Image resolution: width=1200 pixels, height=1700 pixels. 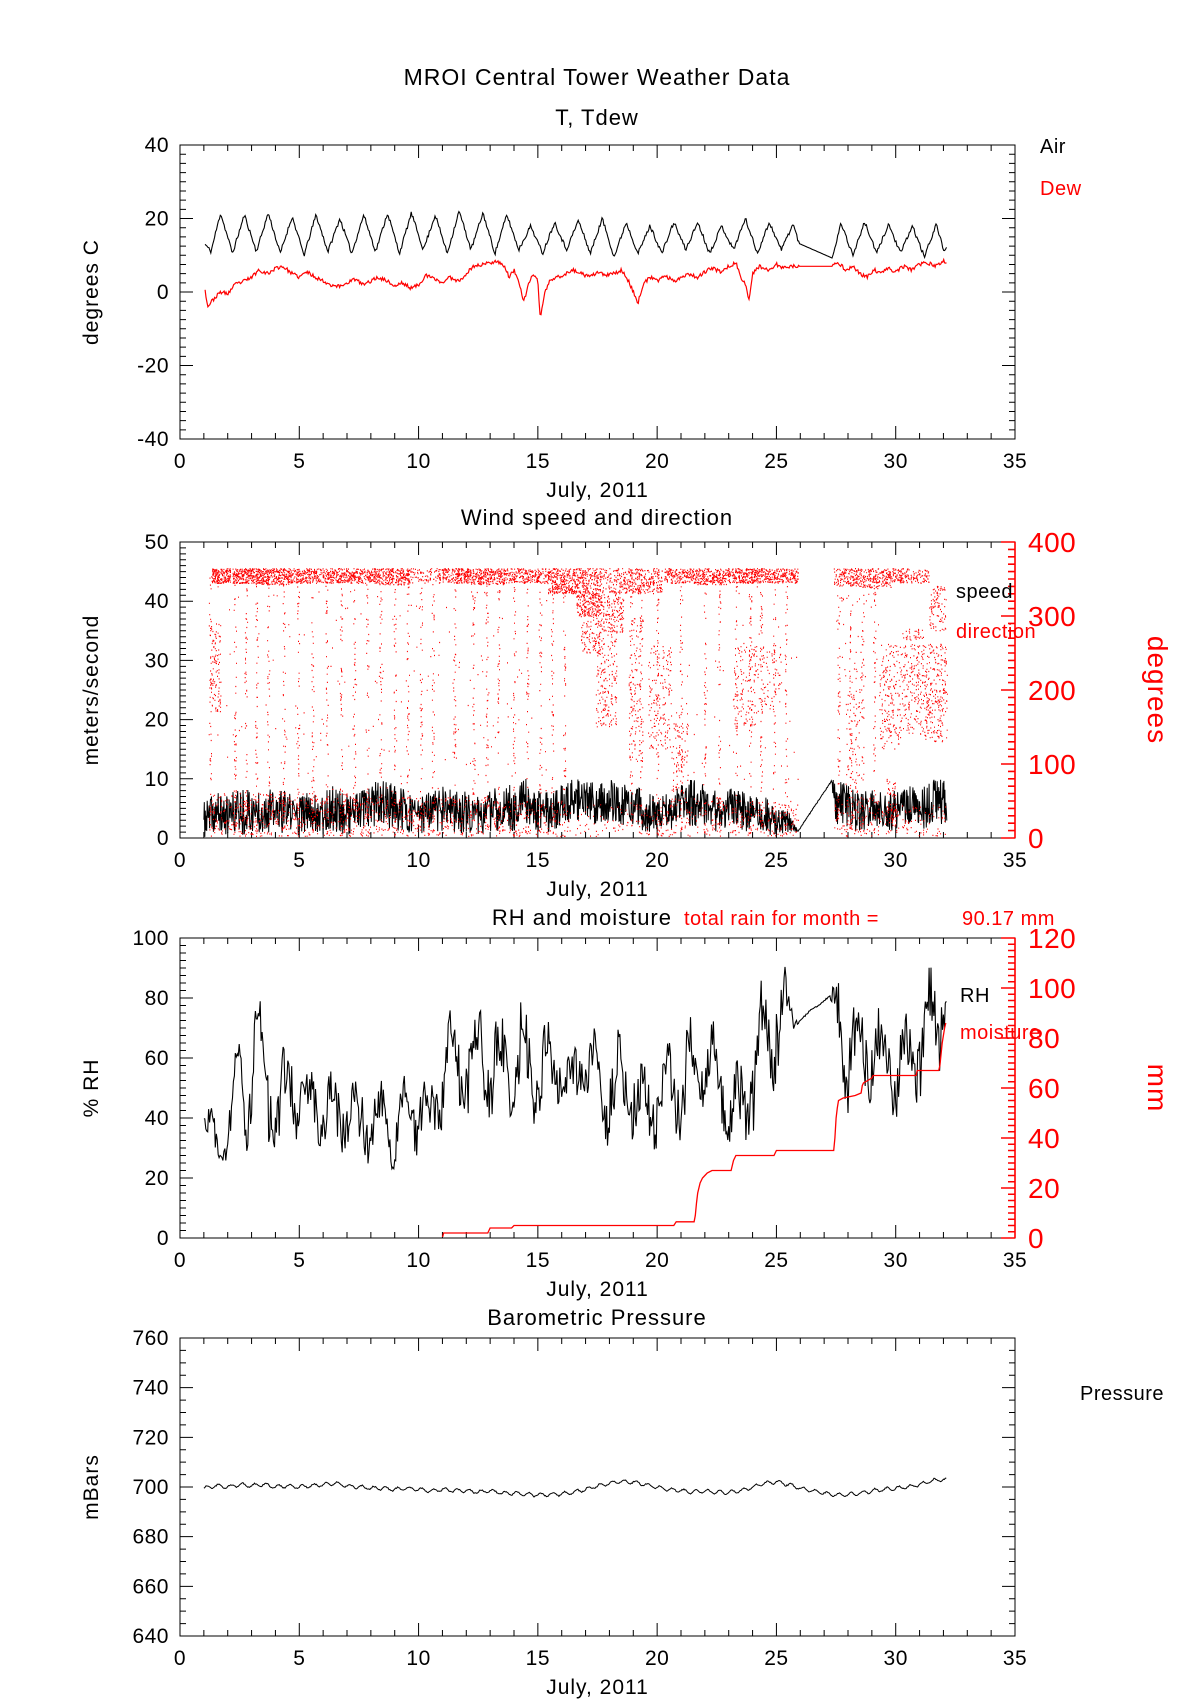 What do you see at coordinates (597, 1317) in the screenshot?
I see `chart-title: Barometric Pressure` at bounding box center [597, 1317].